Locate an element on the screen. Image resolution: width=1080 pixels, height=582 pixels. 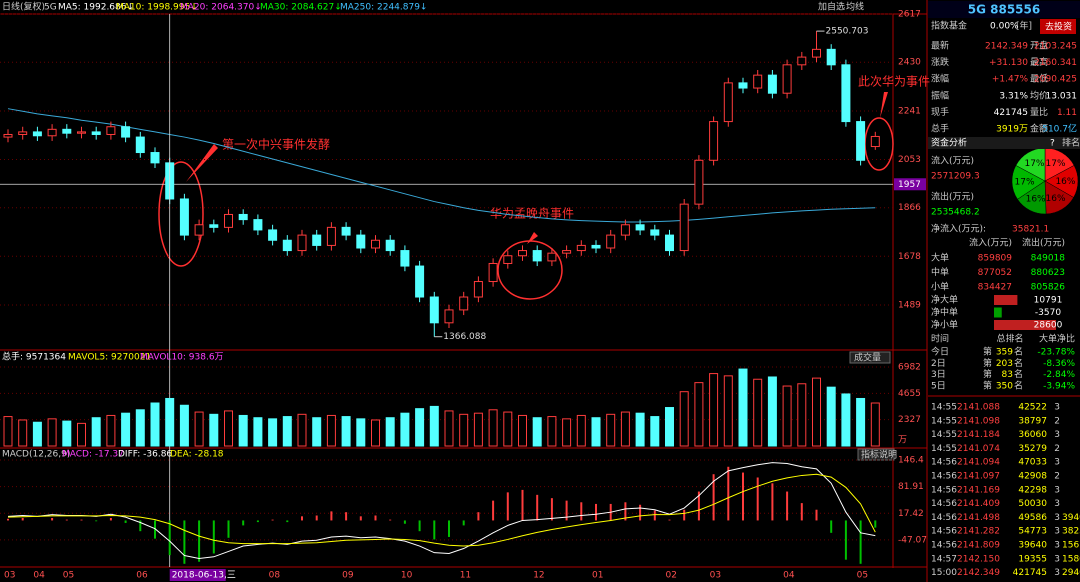
toolbar-button: 加自选 is located at coordinates (831, 7).